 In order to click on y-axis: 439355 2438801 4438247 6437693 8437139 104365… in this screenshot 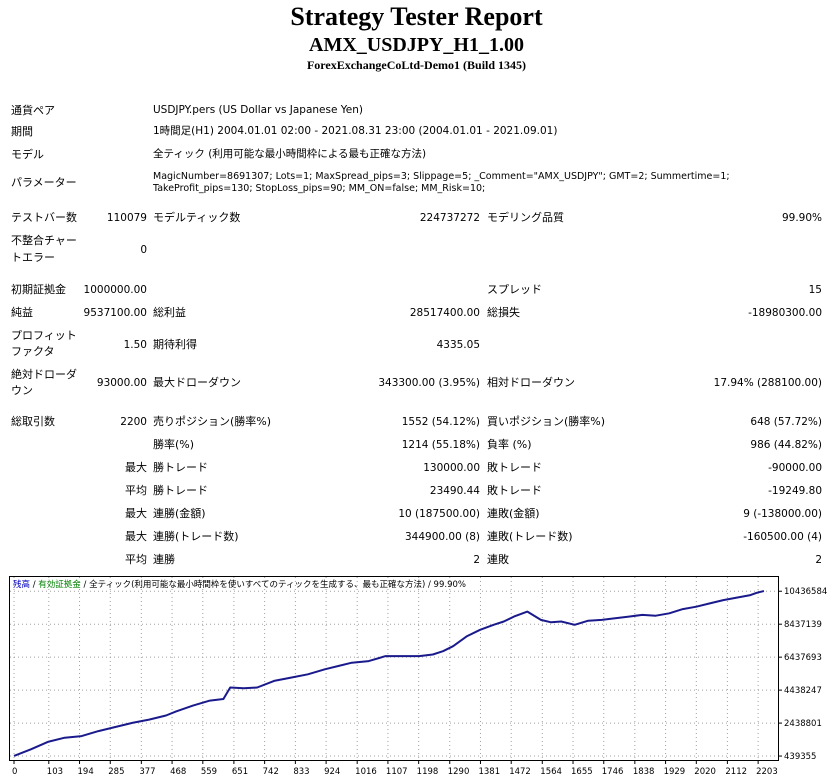, I will do `click(802, 674)`.